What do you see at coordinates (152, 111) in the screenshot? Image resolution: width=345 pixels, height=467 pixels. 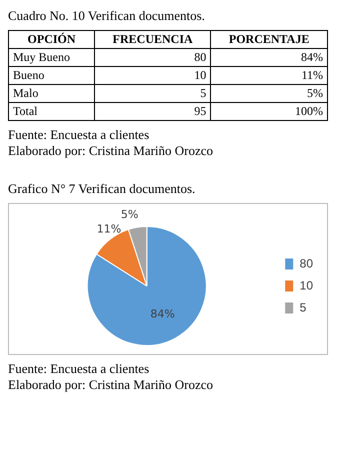 I see `data-label: 95` at bounding box center [152, 111].